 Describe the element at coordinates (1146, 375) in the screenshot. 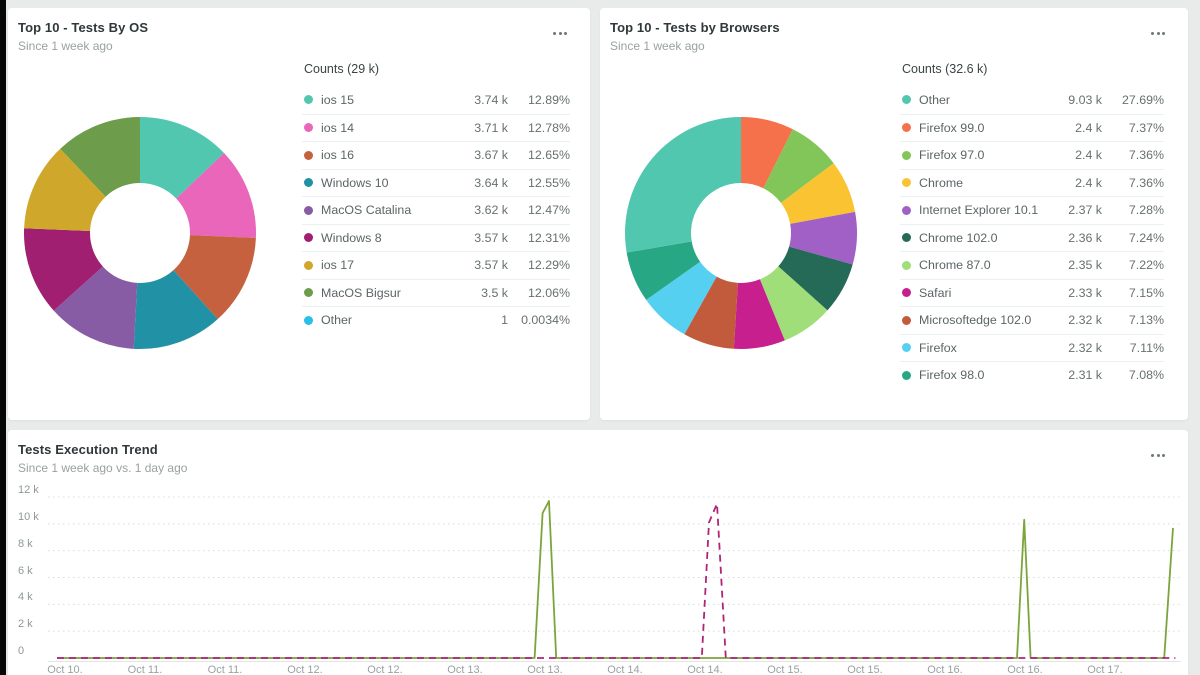

I see `legend-percent: 7.08%` at that location.